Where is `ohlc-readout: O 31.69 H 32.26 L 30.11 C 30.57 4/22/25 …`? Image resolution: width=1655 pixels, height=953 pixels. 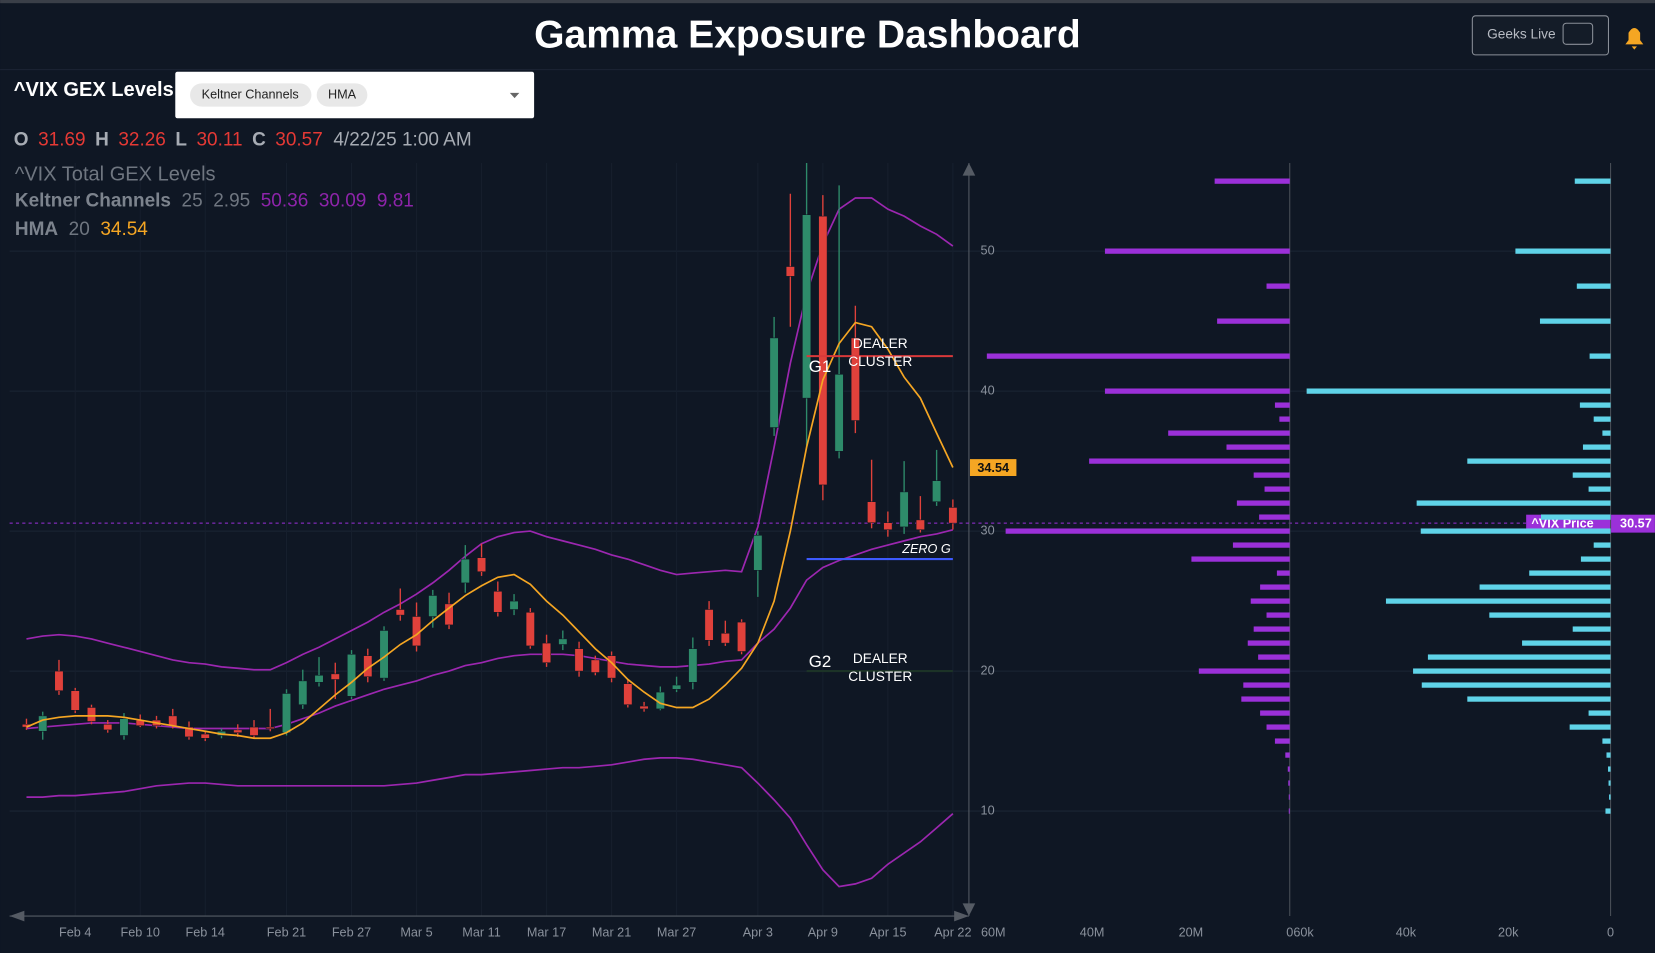
ohlc-readout: O 31.69 H 32.26 L 30.11 C 30.57 4/22/25 … is located at coordinates (243, 139).